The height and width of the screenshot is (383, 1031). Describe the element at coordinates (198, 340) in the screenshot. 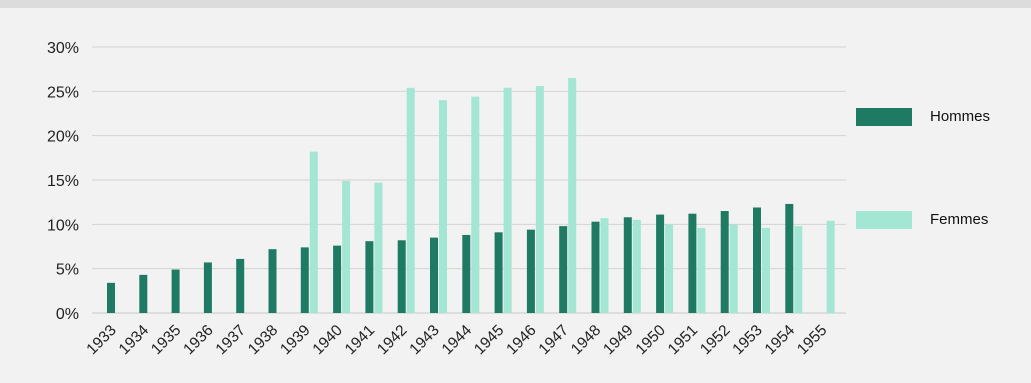

I see `x-tick-label: 1936` at that location.